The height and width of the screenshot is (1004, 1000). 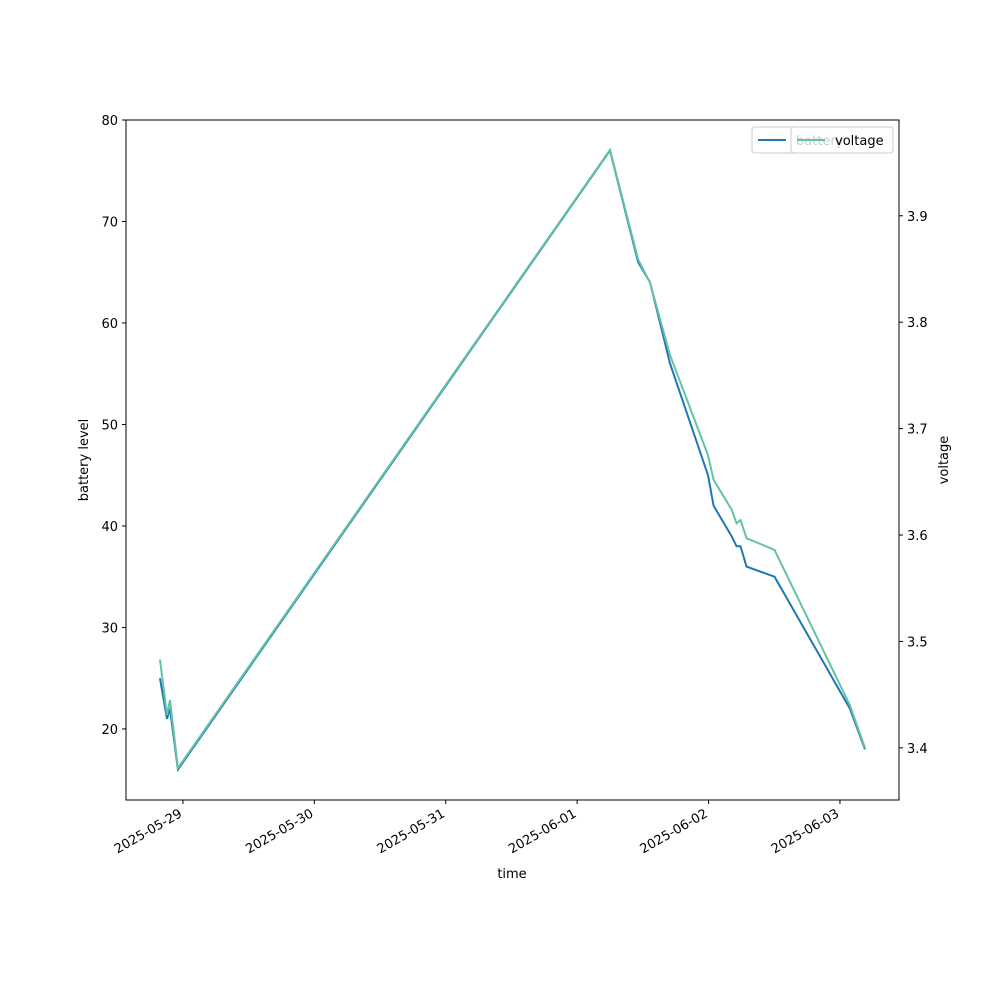 What do you see at coordinates (917, 323) in the screenshot?
I see `y2-tick-label: 3.8` at bounding box center [917, 323].